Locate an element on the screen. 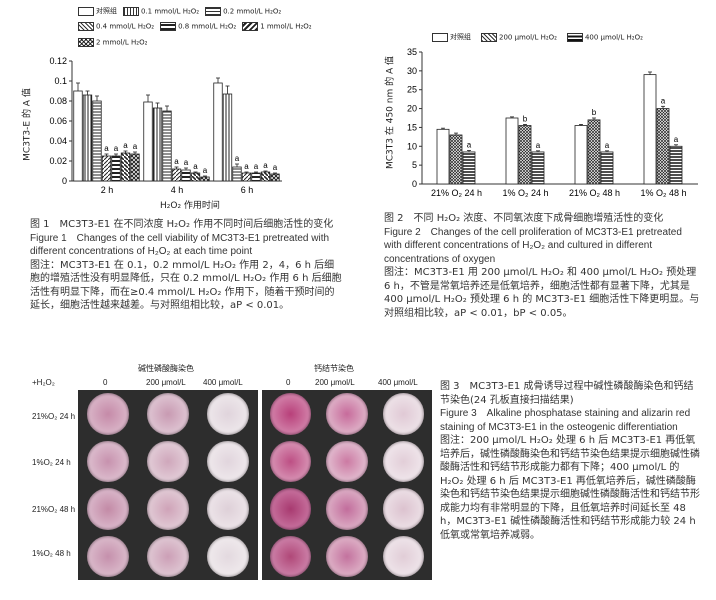 This screenshot has width=716, height=600. y-tick-label: 0.08 is located at coordinates (58, 101).